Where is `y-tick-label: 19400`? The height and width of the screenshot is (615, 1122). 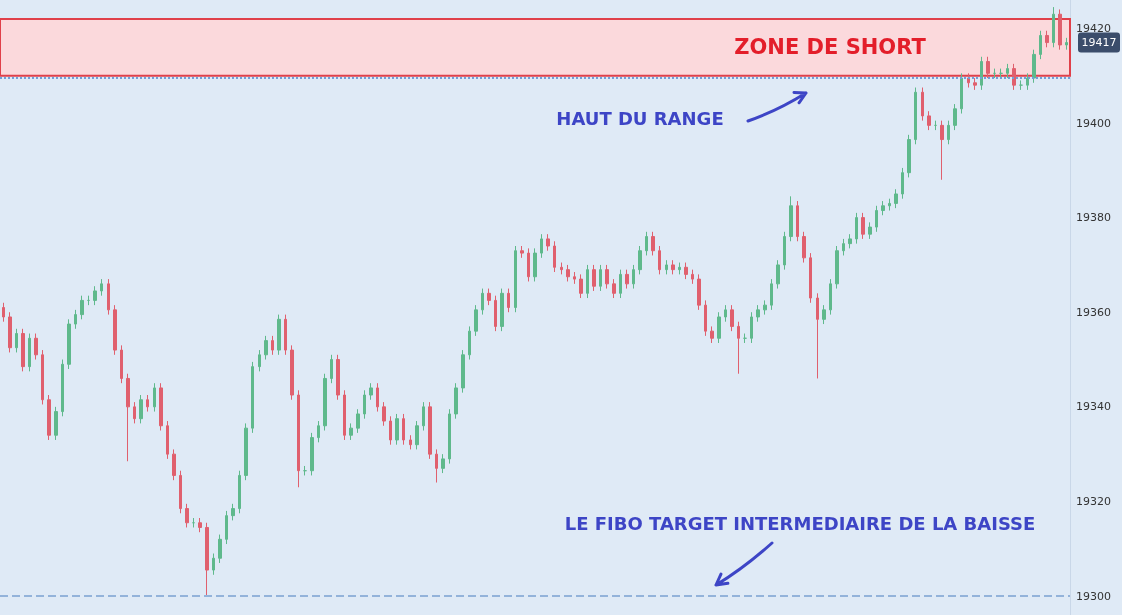 y-tick-label: 19400 is located at coordinates (1093, 123).